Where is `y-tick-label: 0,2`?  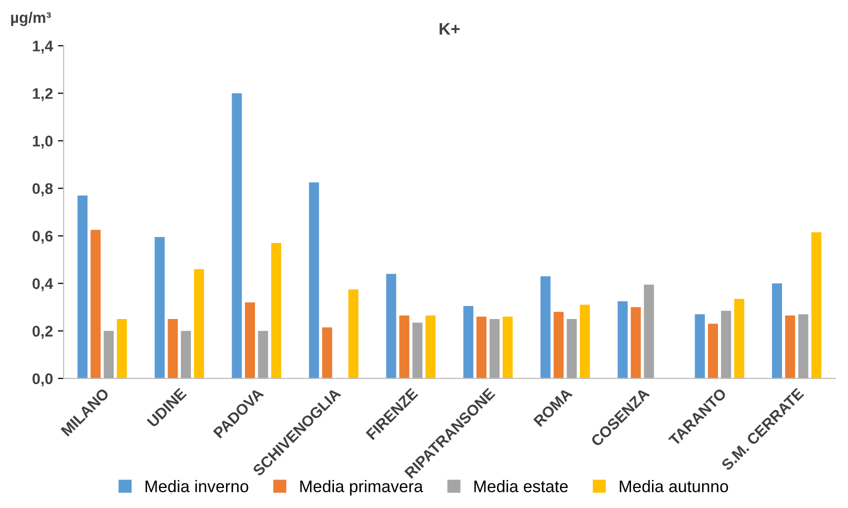
y-tick-label: 0,2 is located at coordinates (42, 332).